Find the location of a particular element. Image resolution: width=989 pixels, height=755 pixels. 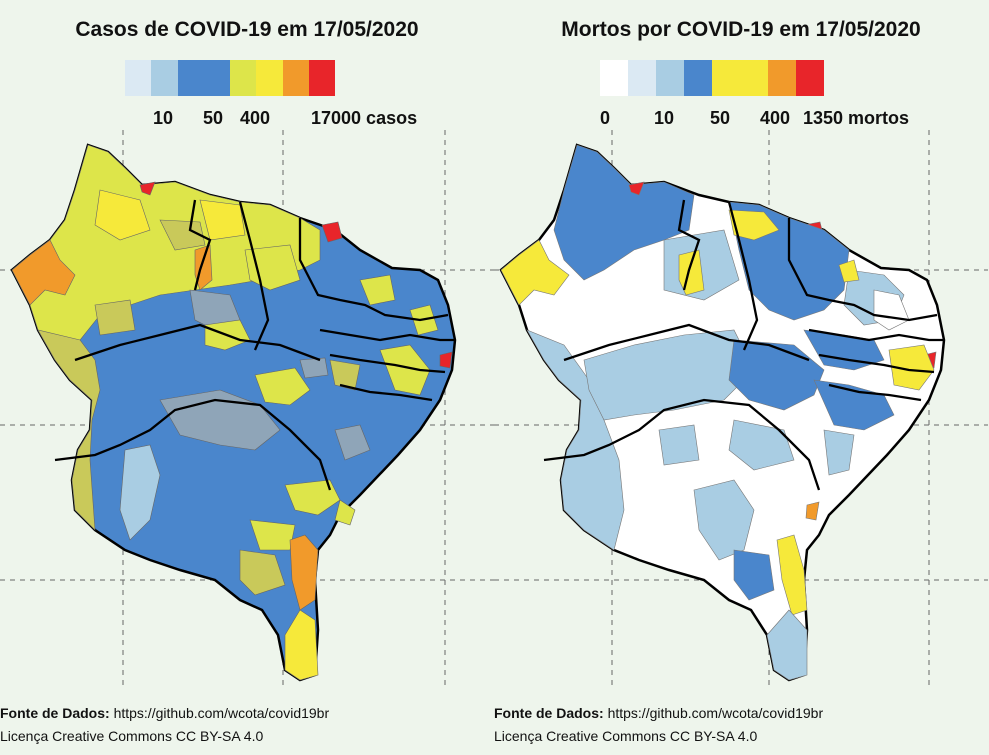

cases-legend-label-400: 400 is located at coordinates (255, 118).